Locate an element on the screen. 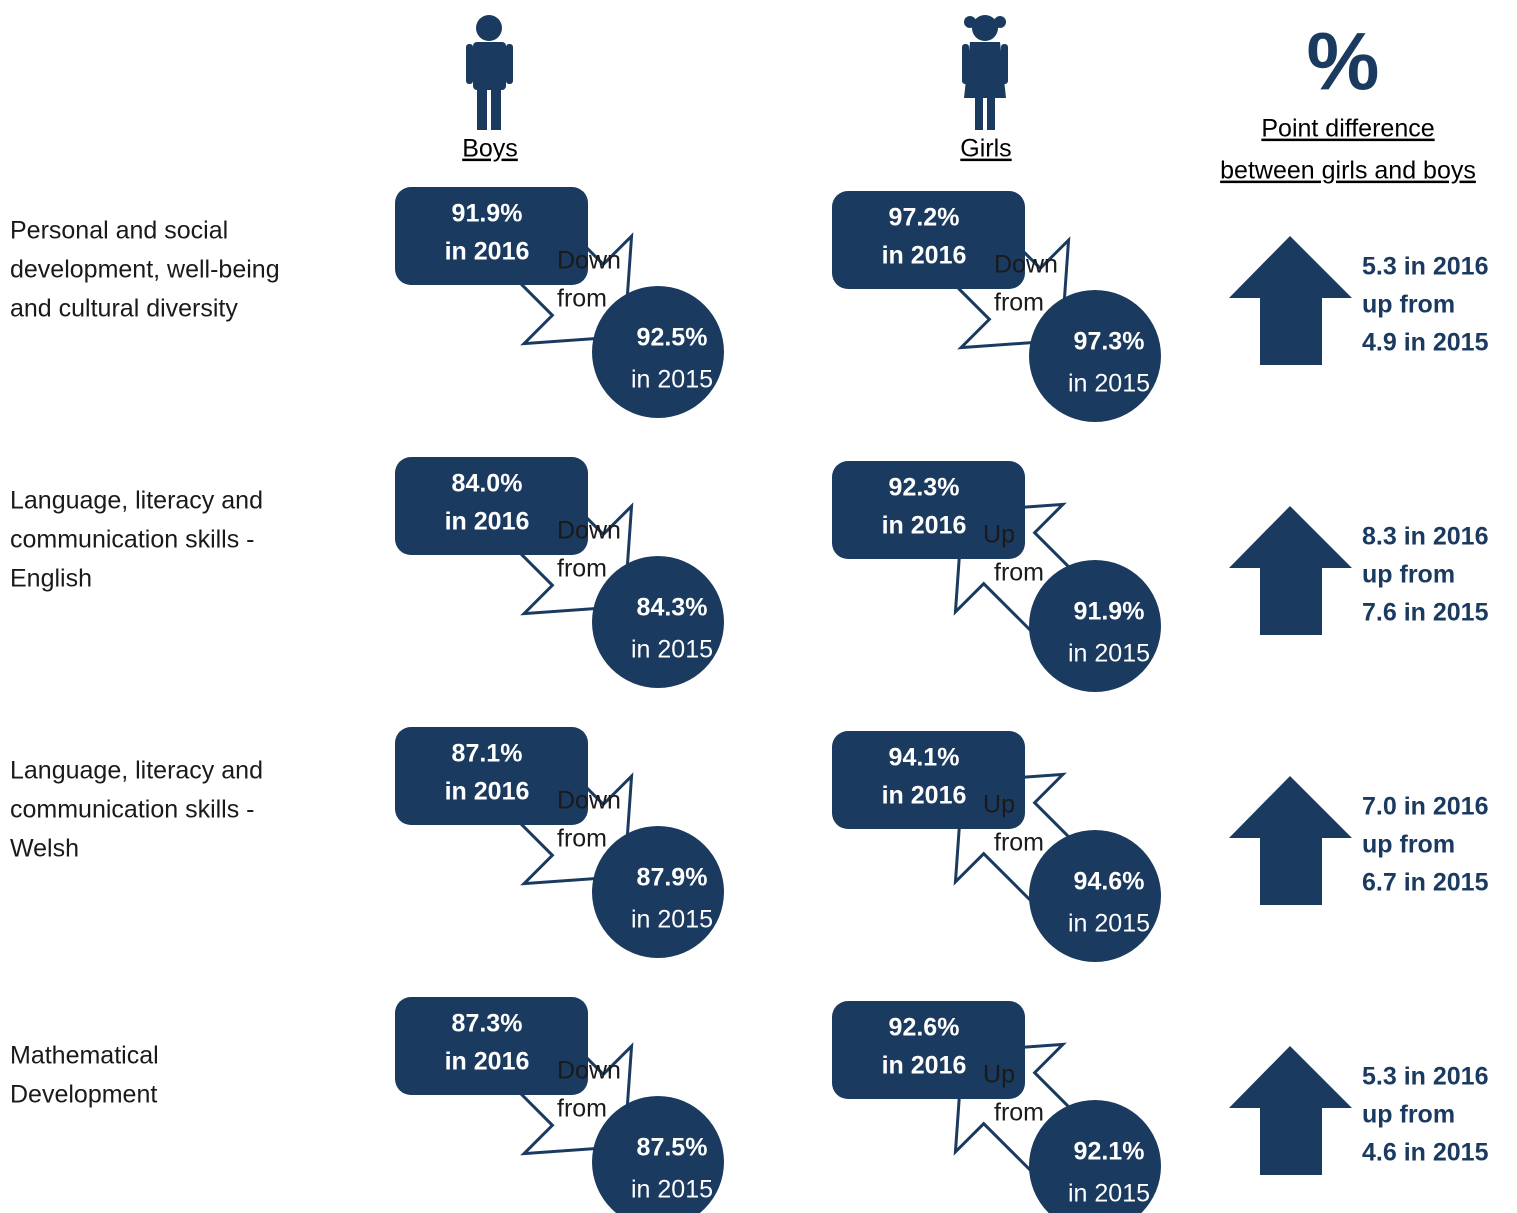 Image resolution: width=1517 pixels, height=1213 pixels. previous-value: 94.6% is located at coordinates (1109, 882).